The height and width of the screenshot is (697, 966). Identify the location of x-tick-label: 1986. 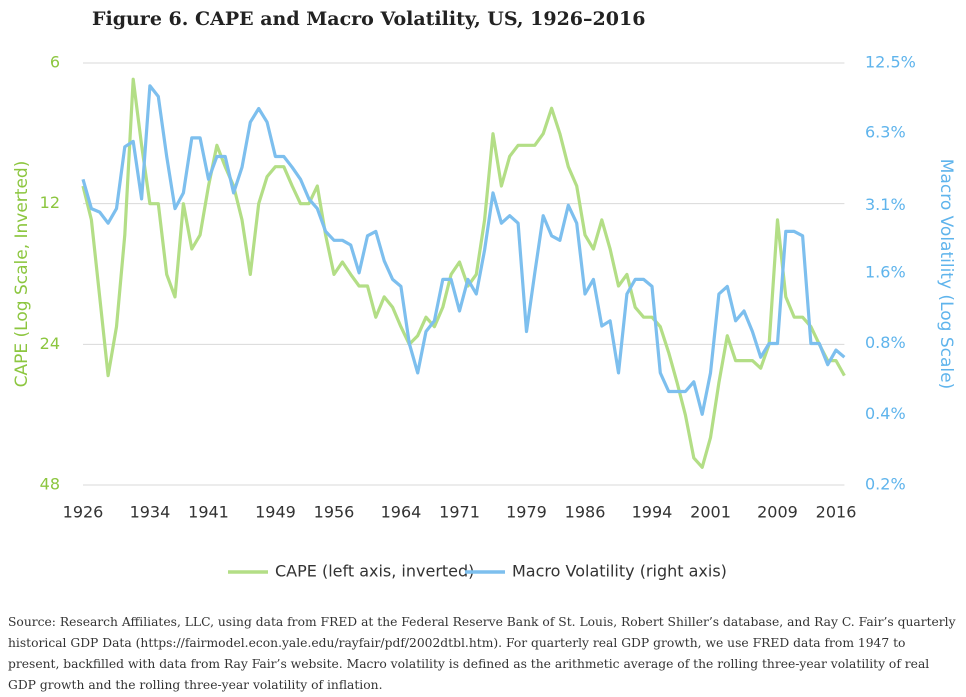
(585, 512).